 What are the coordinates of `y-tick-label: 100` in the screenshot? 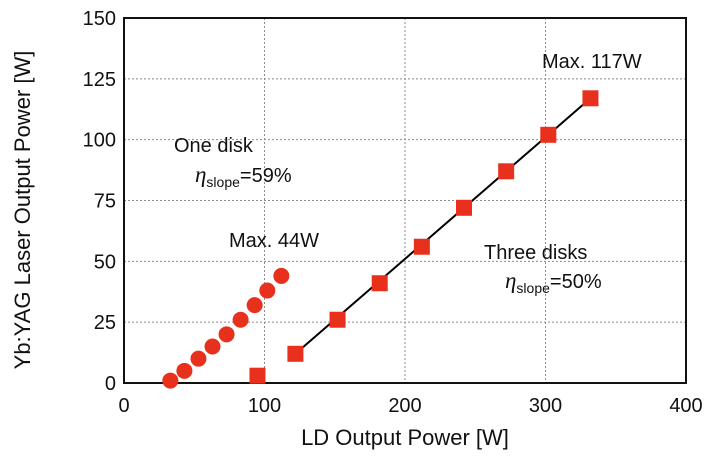 It's located at (99, 141).